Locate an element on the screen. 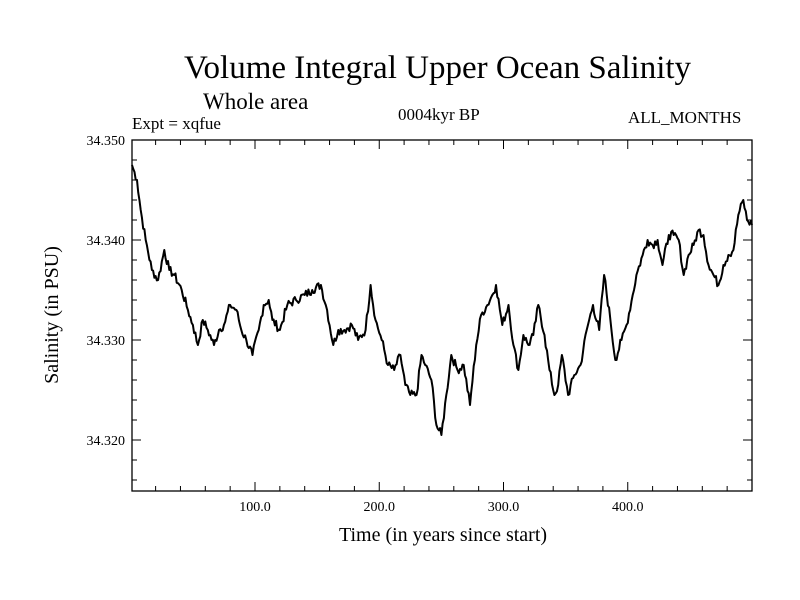 The width and height of the screenshot is (800, 600). x-tick-label: 100.0 is located at coordinates (255, 507).